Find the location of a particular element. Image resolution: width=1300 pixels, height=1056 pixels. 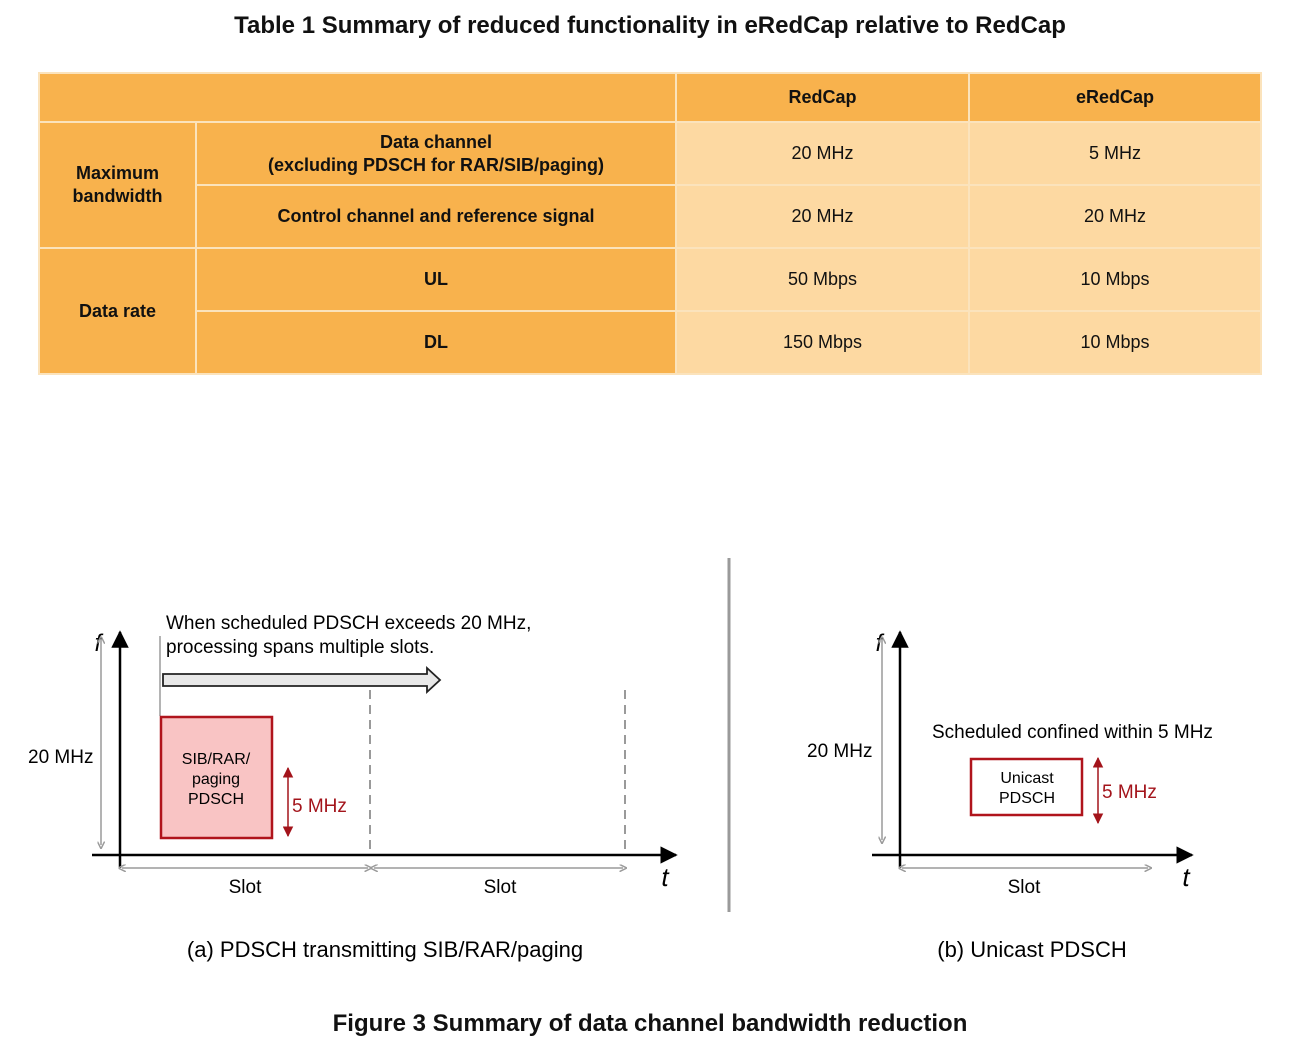

box-a-line1: SIB/RAR/ is located at coordinates (216, 759).